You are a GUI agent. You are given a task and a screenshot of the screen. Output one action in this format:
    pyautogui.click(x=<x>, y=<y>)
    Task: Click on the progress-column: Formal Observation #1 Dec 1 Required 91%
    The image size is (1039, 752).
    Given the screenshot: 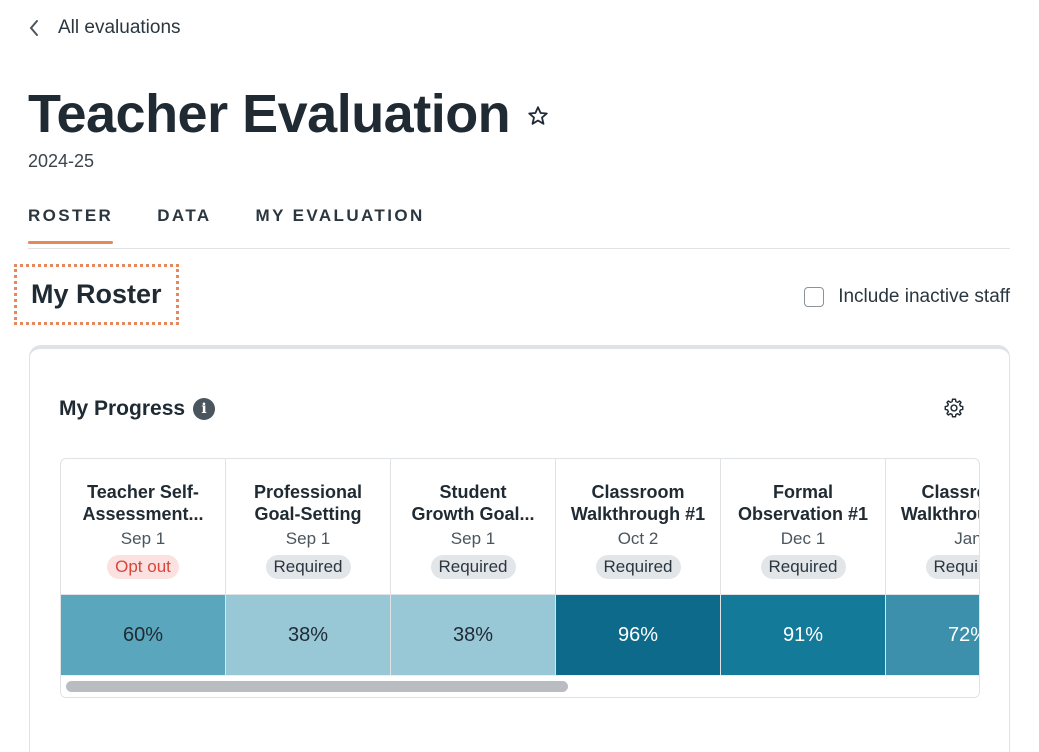 What is the action you would take?
    pyautogui.click(x=803, y=567)
    